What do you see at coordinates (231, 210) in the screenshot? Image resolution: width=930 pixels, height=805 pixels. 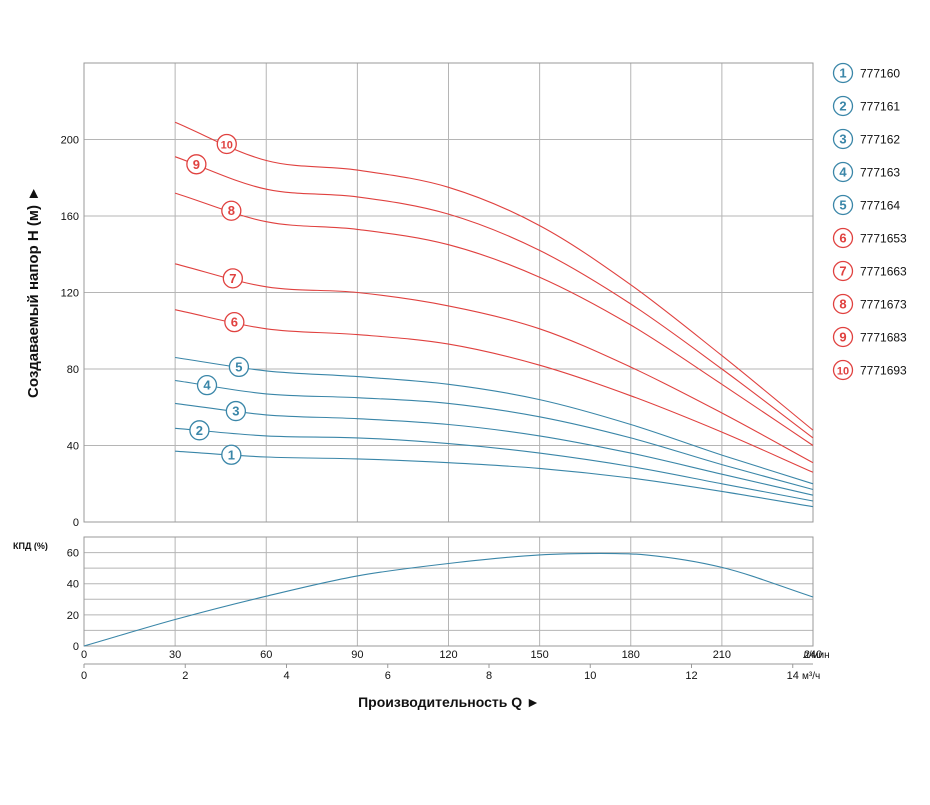 I see `curve-badge-number-8: 8` at bounding box center [231, 210].